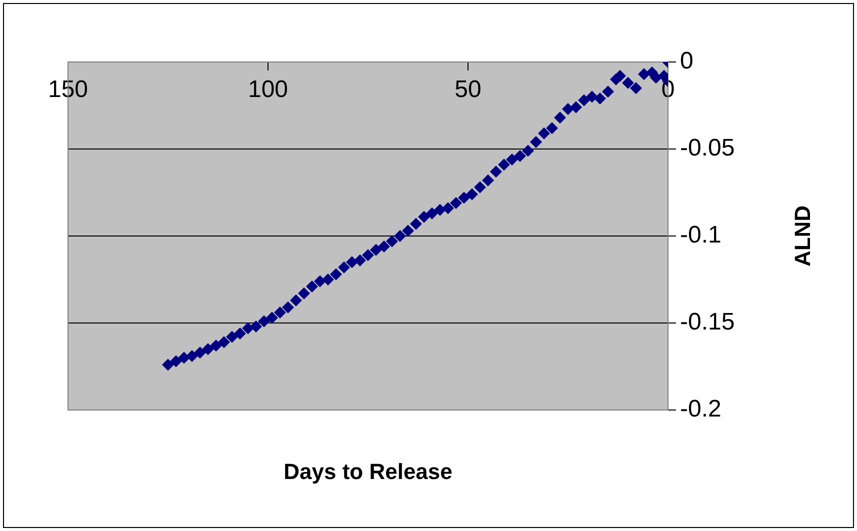 This screenshot has width=857, height=531. What do you see at coordinates (68, 90) in the screenshot?
I see `x-tick-label: 150` at bounding box center [68, 90].